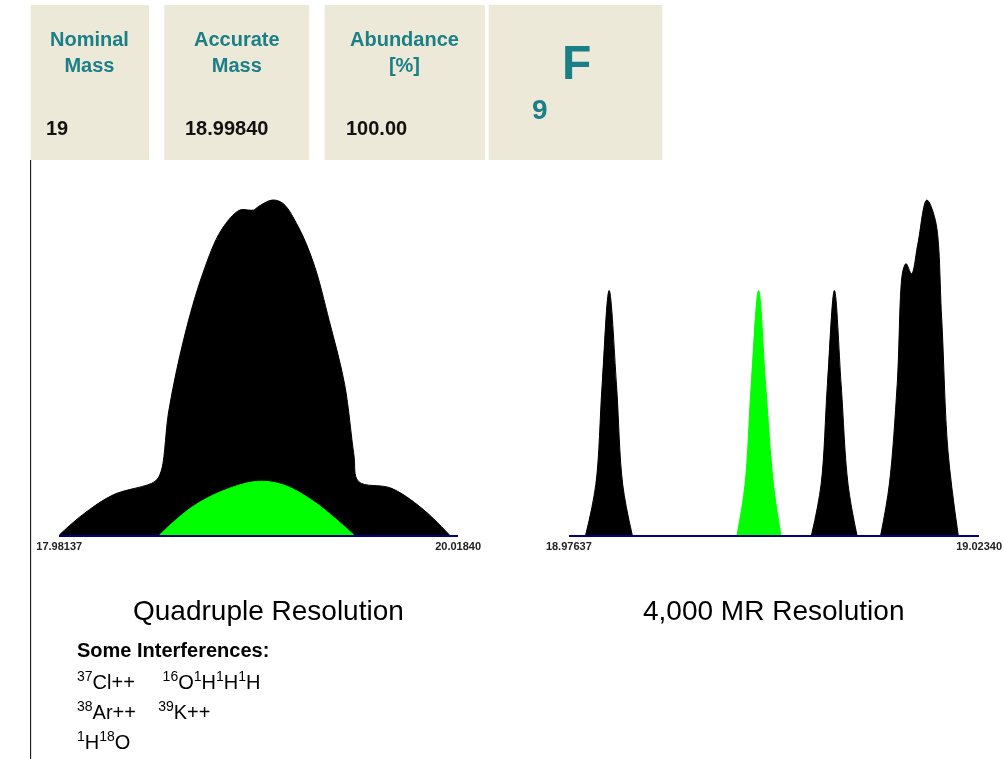  What do you see at coordinates (227, 128) in the screenshot?
I see `text: 18.99840` at bounding box center [227, 128].